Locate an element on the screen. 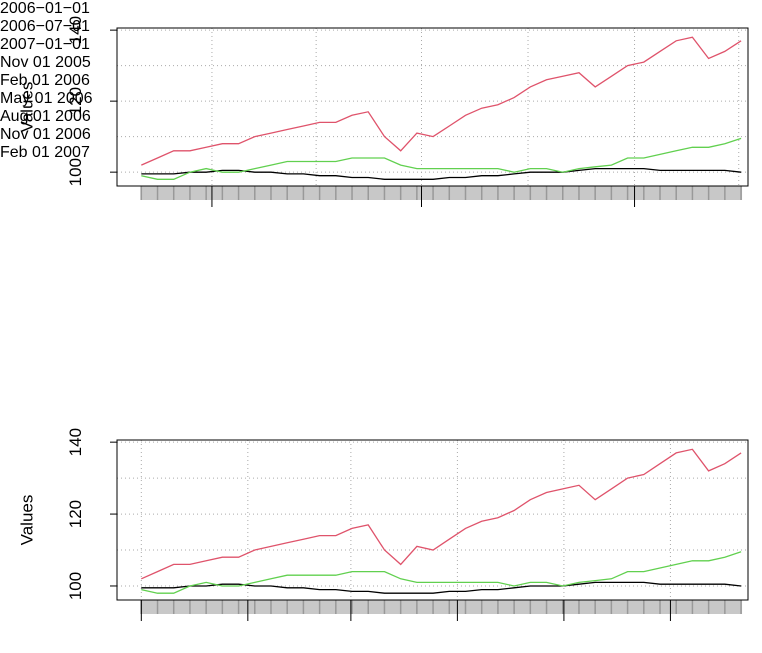 This screenshot has width=762, height=653. x-tick-label: May 01 2006 is located at coordinates (46, 98).